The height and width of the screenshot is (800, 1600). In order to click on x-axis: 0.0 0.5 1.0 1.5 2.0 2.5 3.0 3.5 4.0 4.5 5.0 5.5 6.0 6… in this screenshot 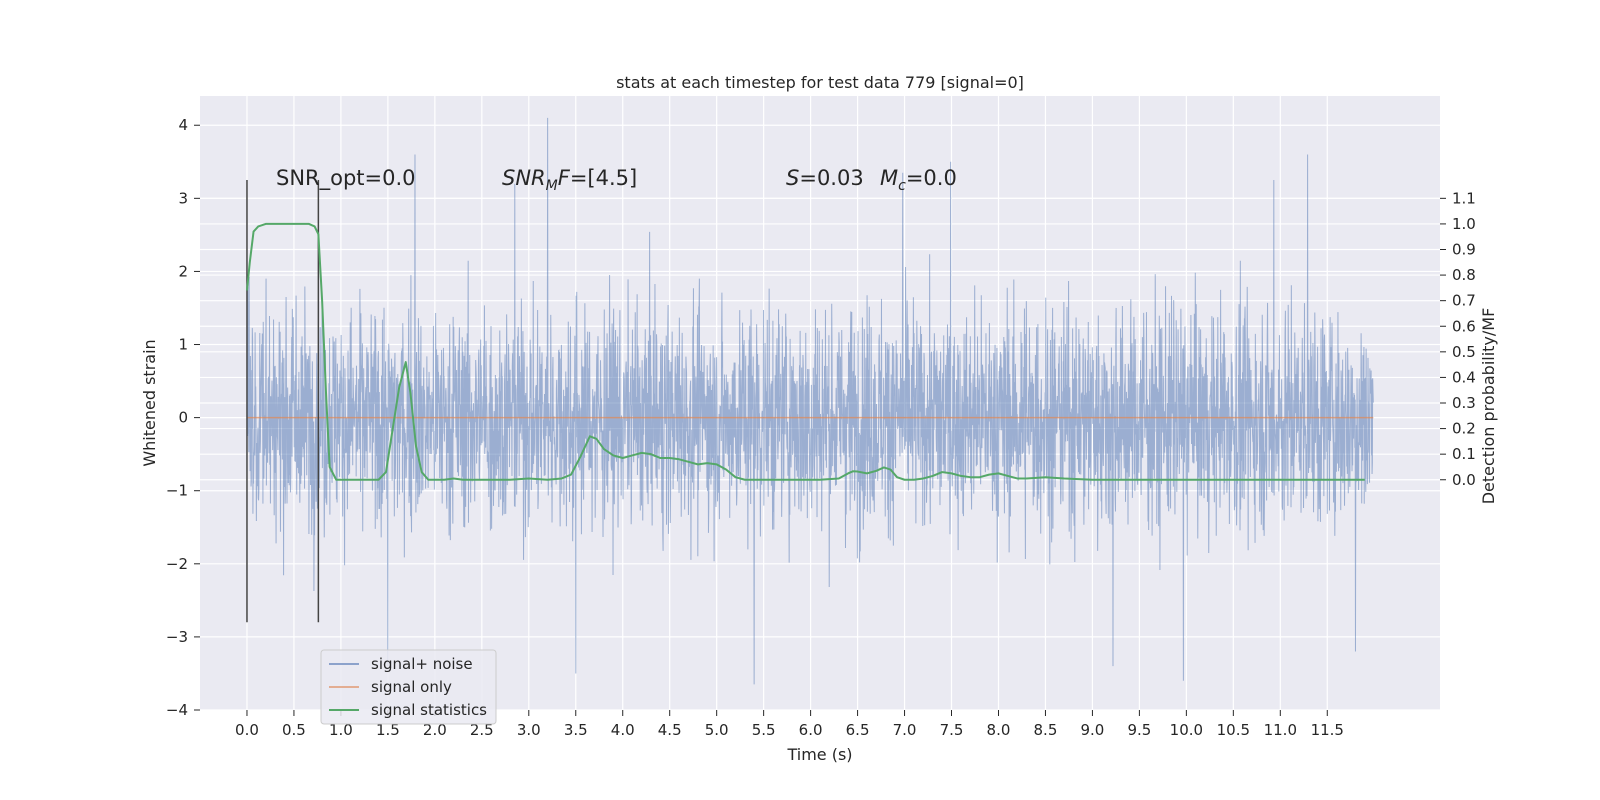, I will do `click(789, 724)`.